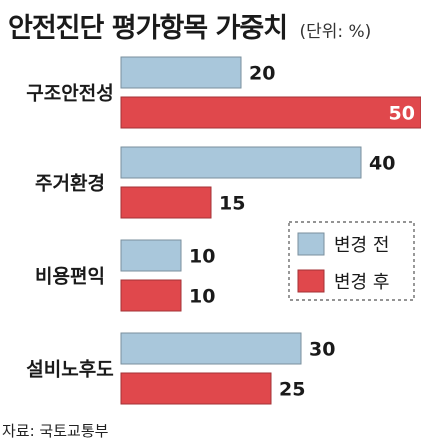  Describe the element at coordinates (70, 184) in the screenshot. I see `category-label: 주거환경` at that location.